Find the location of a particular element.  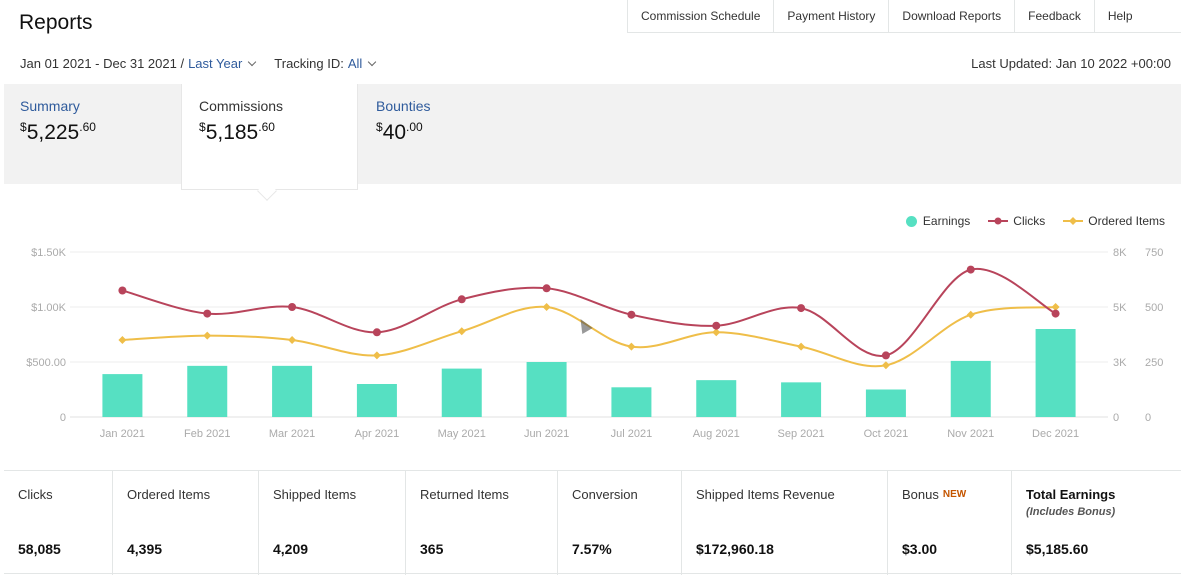

stat-value: $172,960.18 is located at coordinates (735, 549).